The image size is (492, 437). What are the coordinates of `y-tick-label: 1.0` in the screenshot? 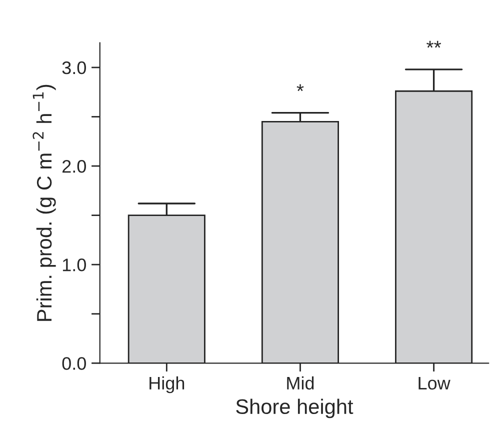 It's located at (74, 265).